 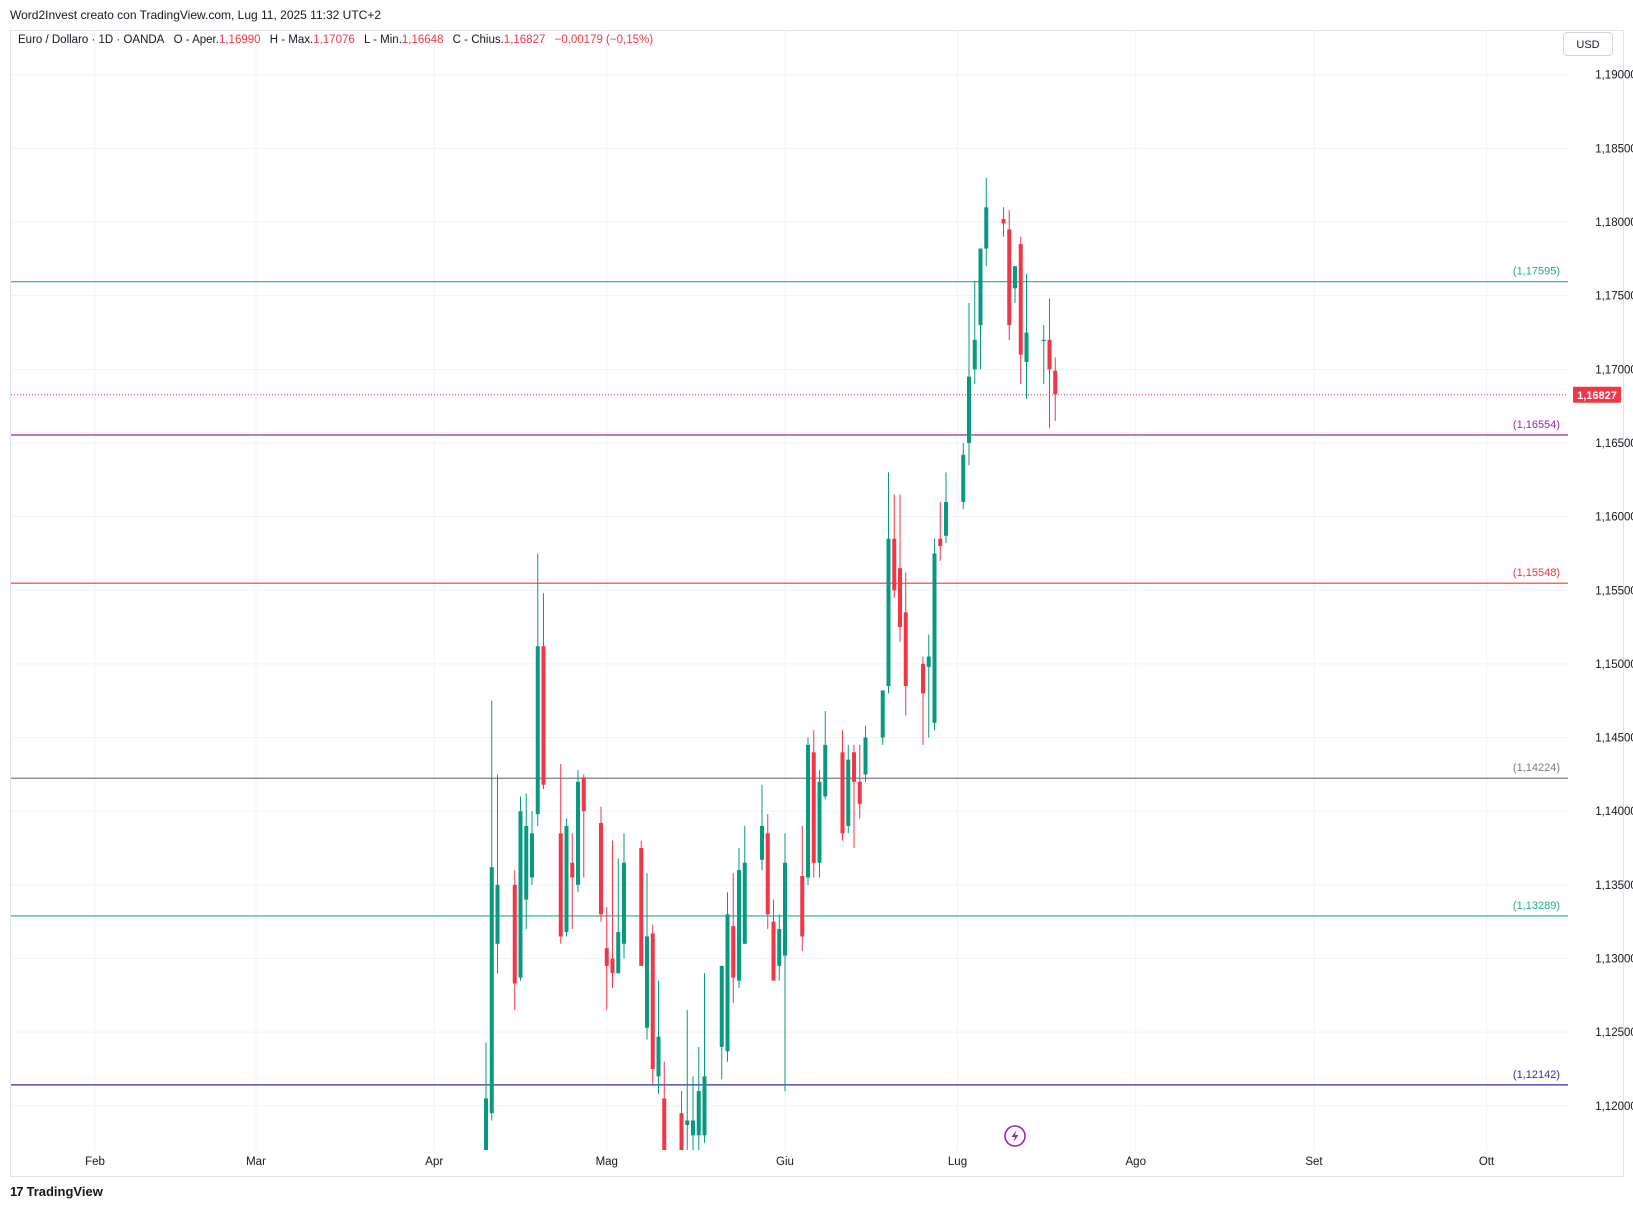 I want to click on level-label: (1,15548), so click(x=1536, y=573).